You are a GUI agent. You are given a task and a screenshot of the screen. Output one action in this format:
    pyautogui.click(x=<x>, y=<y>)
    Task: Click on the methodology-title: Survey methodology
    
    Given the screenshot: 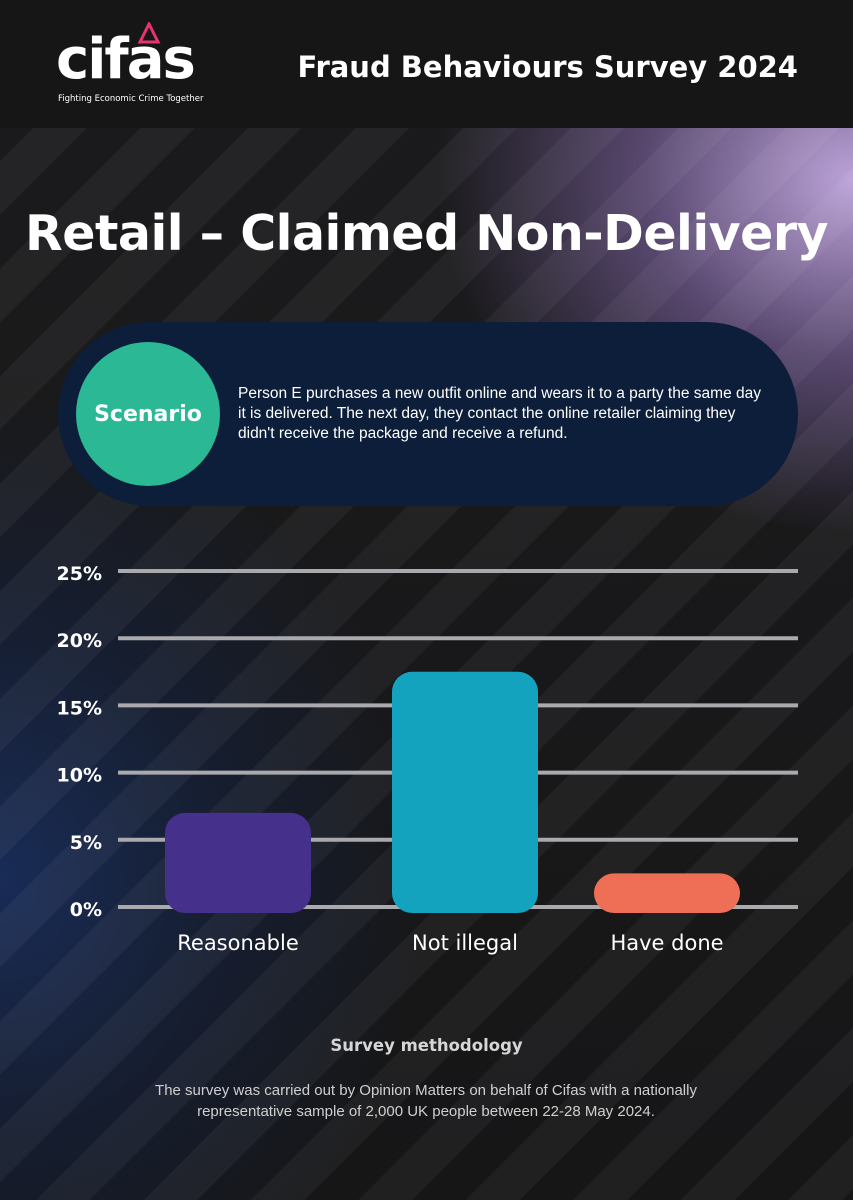 What is the action you would take?
    pyautogui.click(x=426, y=1045)
    